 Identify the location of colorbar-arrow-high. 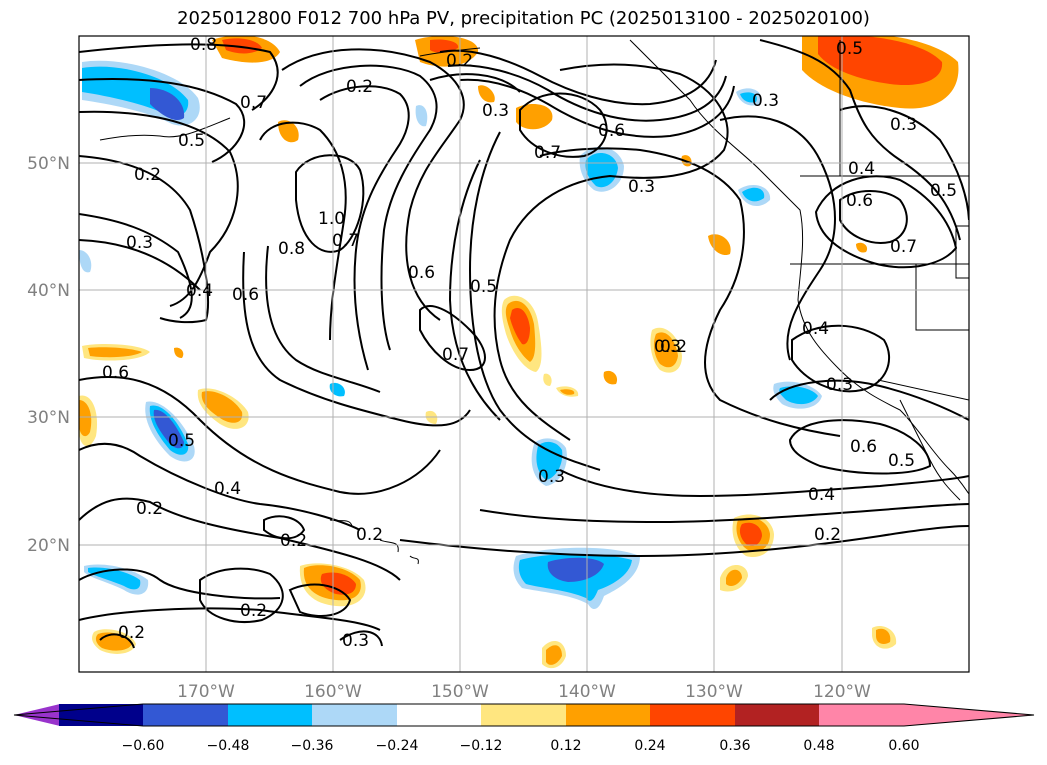
(969, 715).